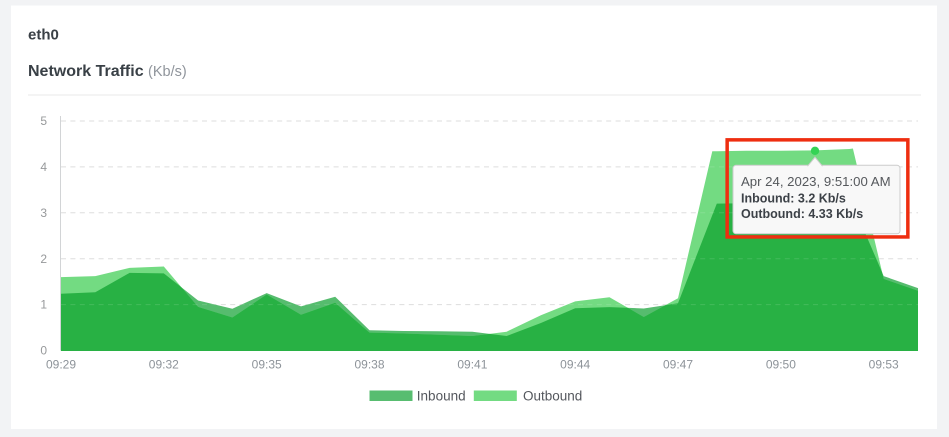 The height and width of the screenshot is (437, 949). What do you see at coordinates (164, 365) in the screenshot?
I see `svg-text: 09:32` at bounding box center [164, 365].